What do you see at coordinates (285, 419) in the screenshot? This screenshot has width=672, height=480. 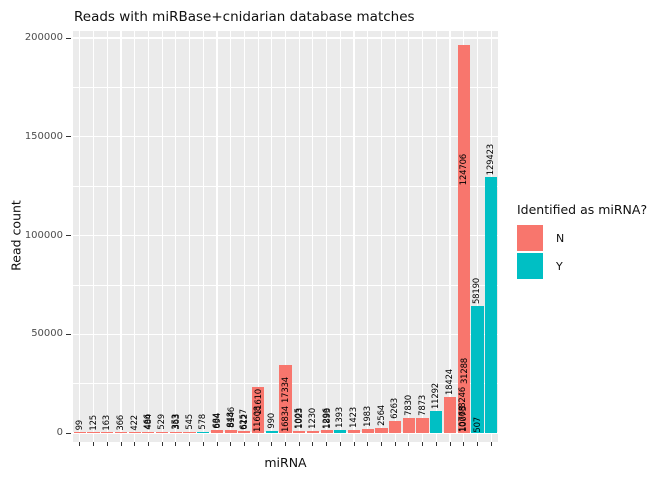 I see `bar-value-label: 16834` at bounding box center [285, 419].